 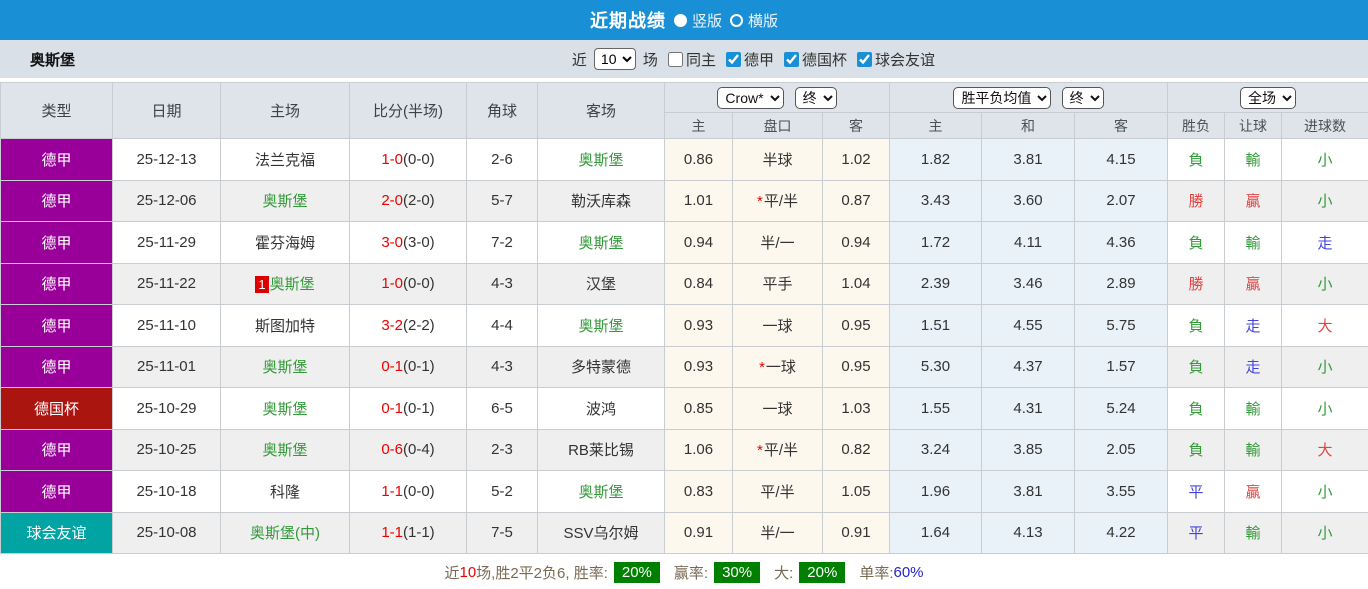 What do you see at coordinates (502, 491) in the screenshot?
I see `corners-score: 5-2` at bounding box center [502, 491].